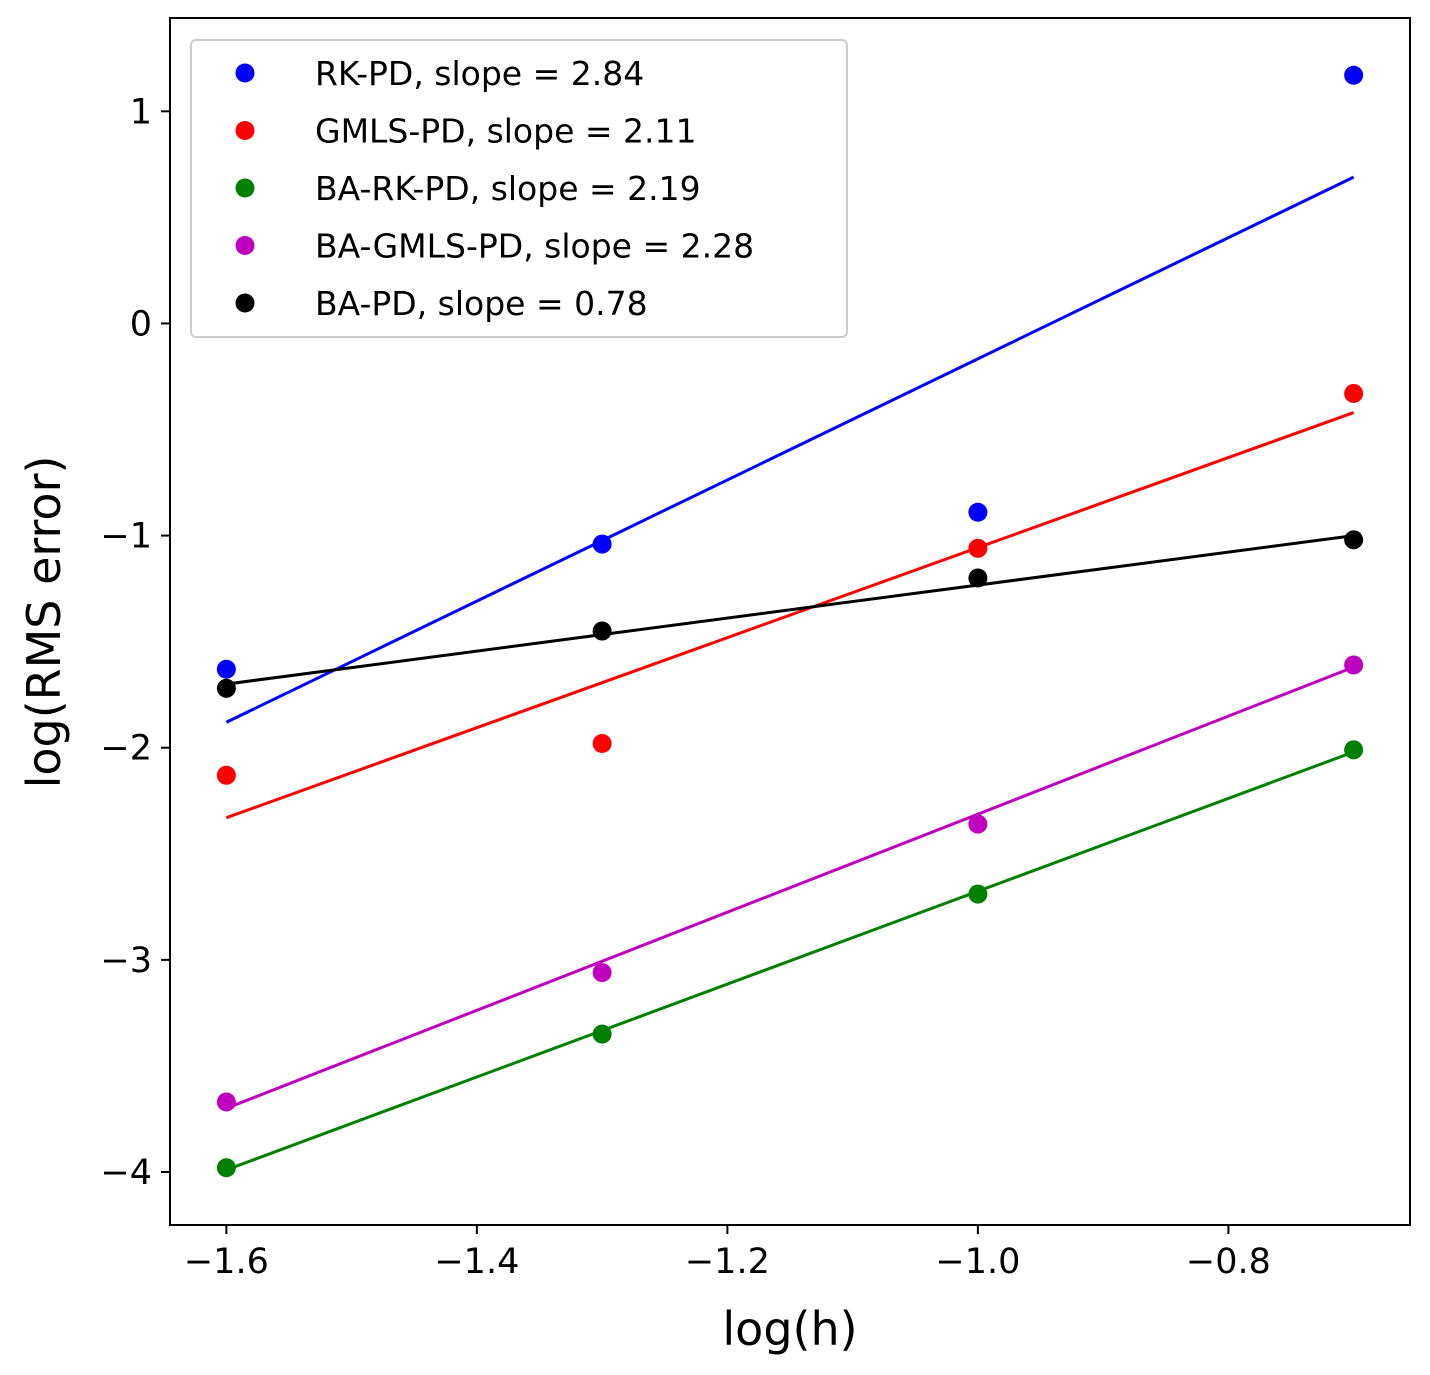 Image resolution: width=1430 pixels, height=1375 pixels. I want to click on x-tick-label: −1.0, so click(977, 1262).